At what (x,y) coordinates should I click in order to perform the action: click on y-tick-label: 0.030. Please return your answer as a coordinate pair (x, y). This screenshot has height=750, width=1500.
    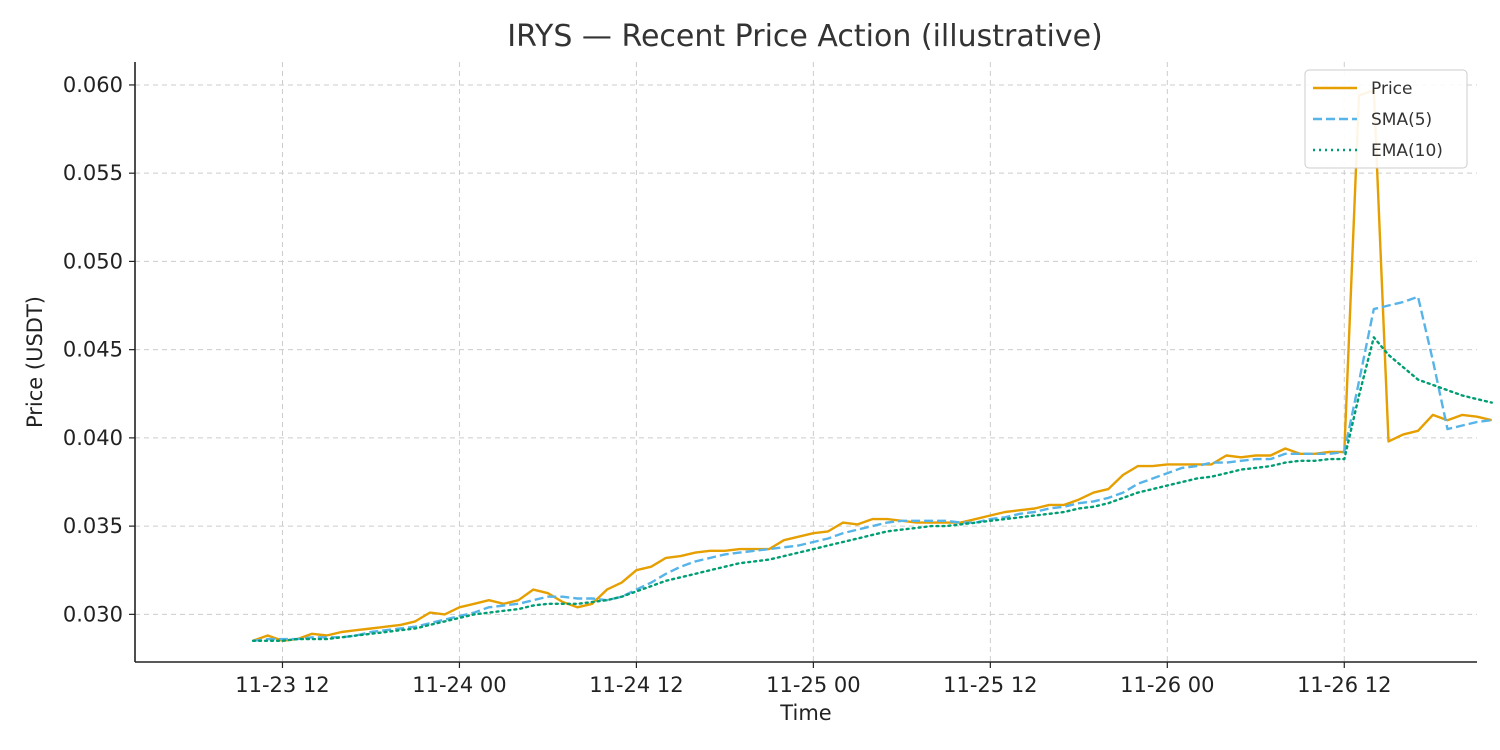
    Looking at the image, I should click on (93, 614).